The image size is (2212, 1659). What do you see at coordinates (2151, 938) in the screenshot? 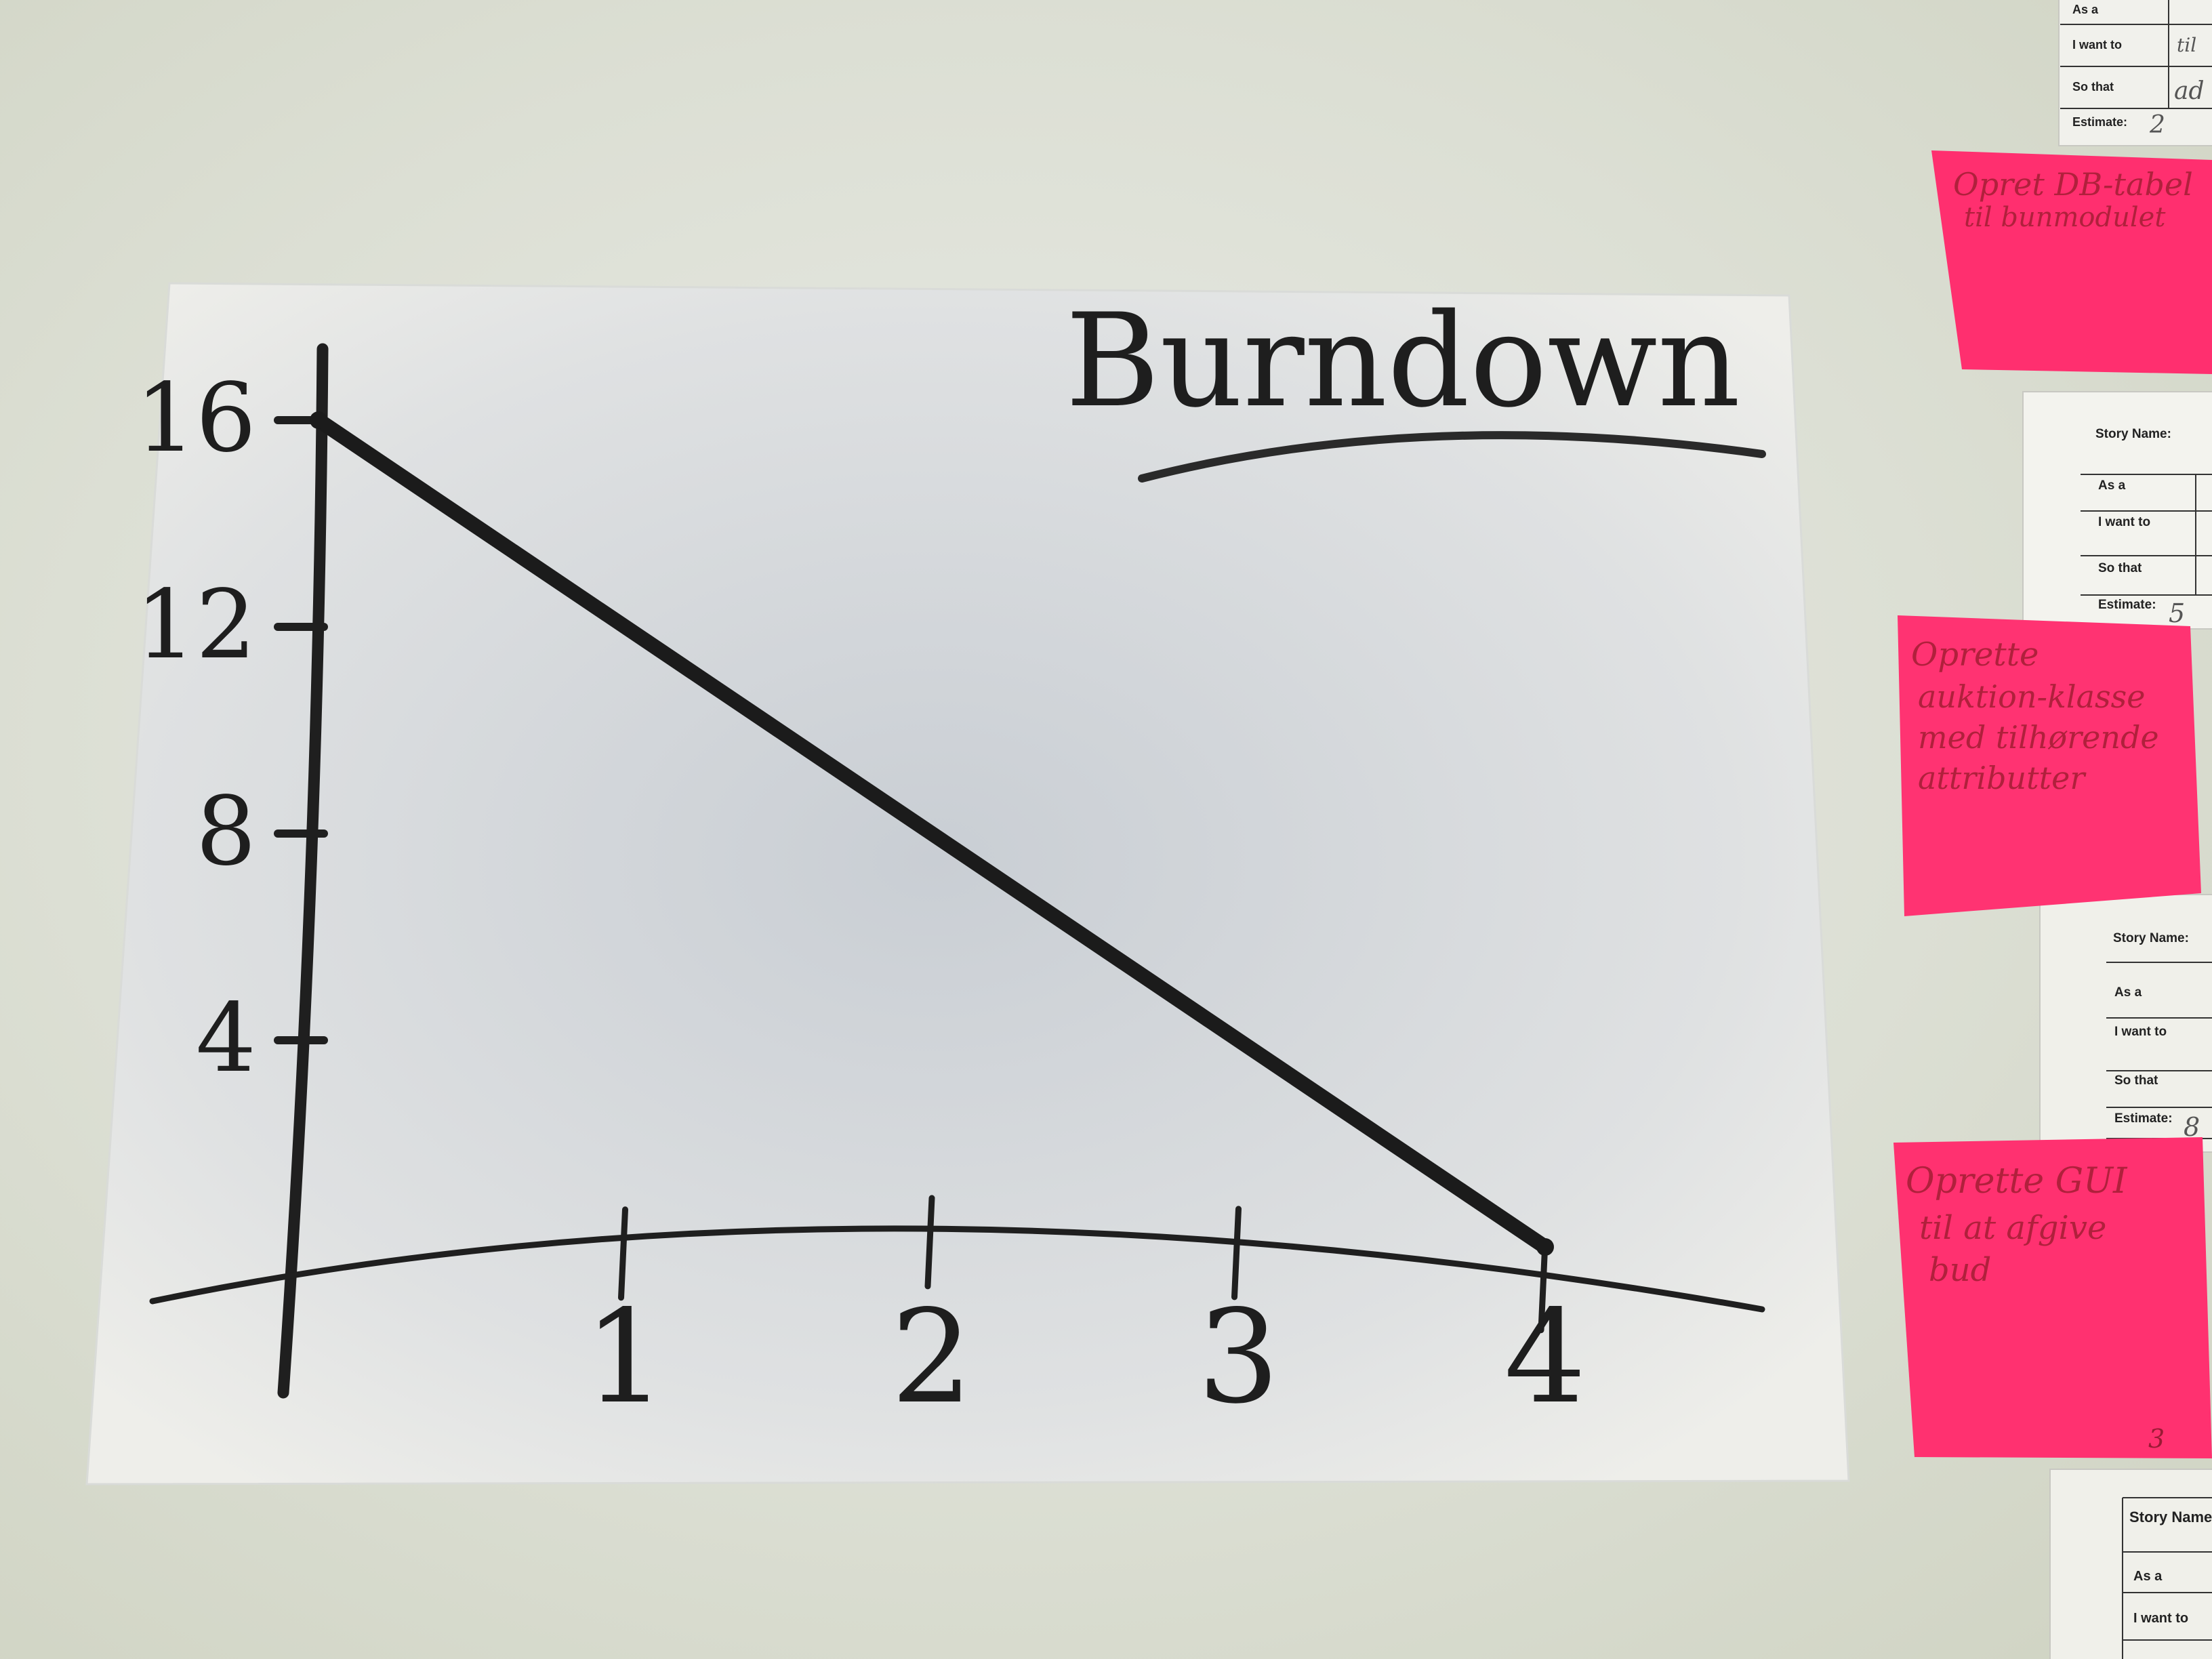
I see `card-3-story-name: Story Name:` at bounding box center [2151, 938].